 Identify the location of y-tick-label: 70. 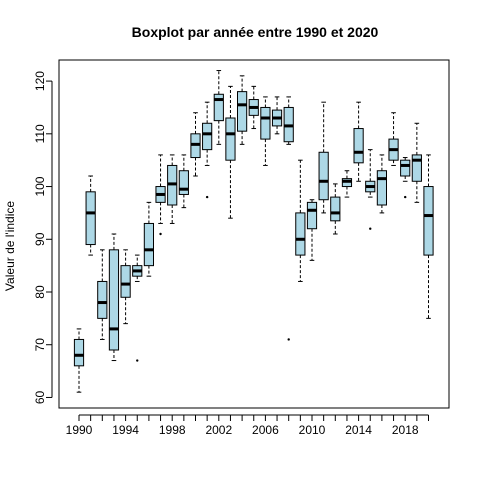
(40, 345).